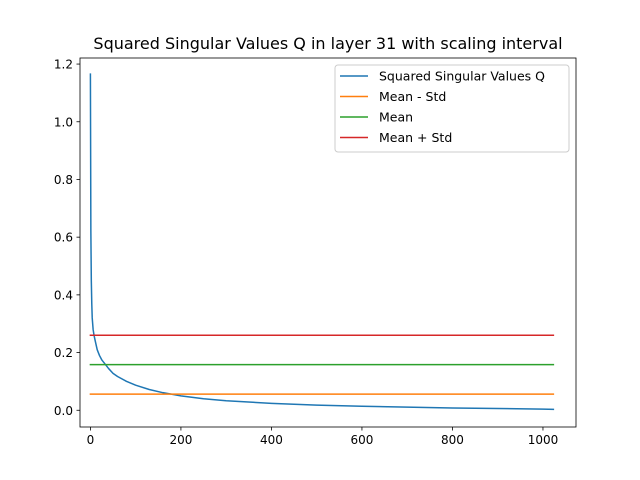  What do you see at coordinates (462, 76) in the screenshot?
I see `legend-label-0: Squared Singular Values Q` at bounding box center [462, 76].